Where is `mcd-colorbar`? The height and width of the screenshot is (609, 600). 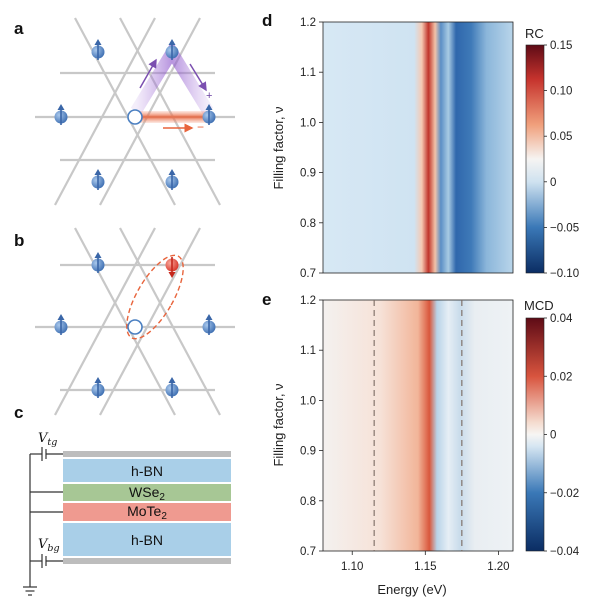
mcd-colorbar is located at coordinates (535, 434).